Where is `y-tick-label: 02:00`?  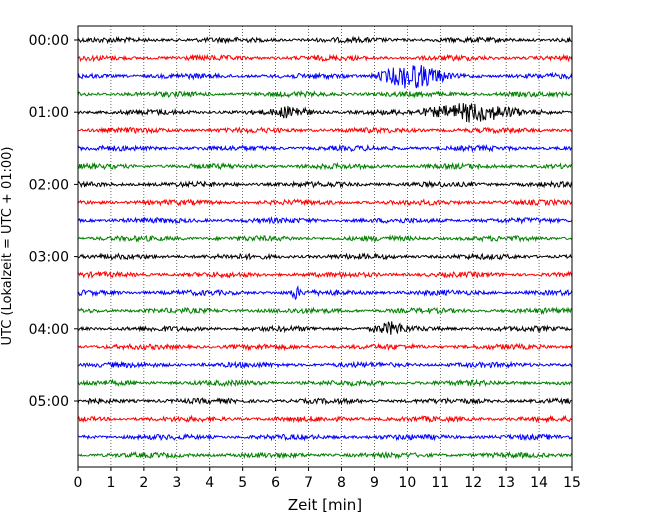 y-tick-label: 02:00 is located at coordinates (49, 185).